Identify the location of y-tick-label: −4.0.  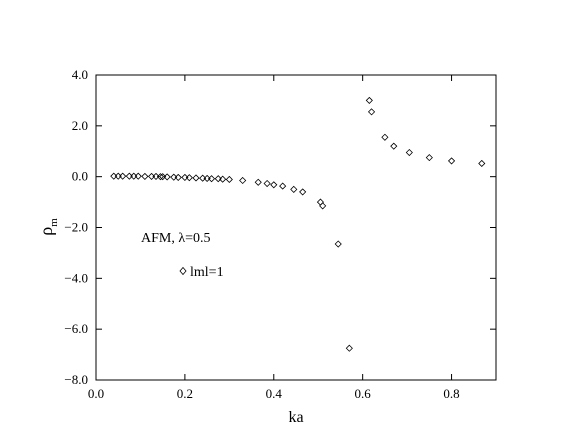
(76, 277).